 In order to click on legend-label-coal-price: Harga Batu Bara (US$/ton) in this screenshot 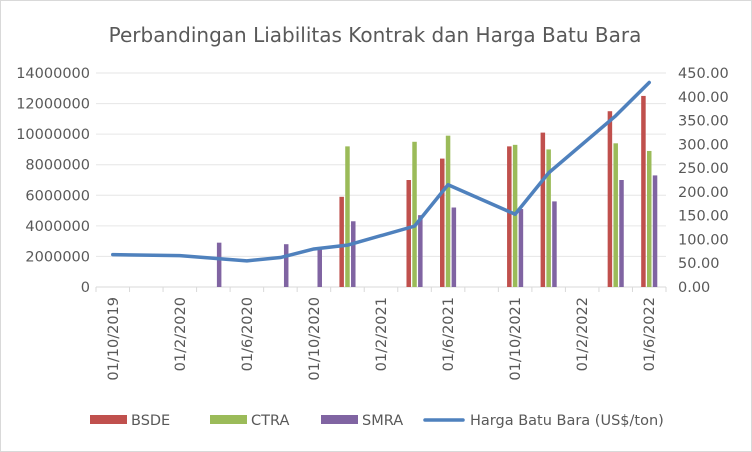, I will do `click(567, 421)`.